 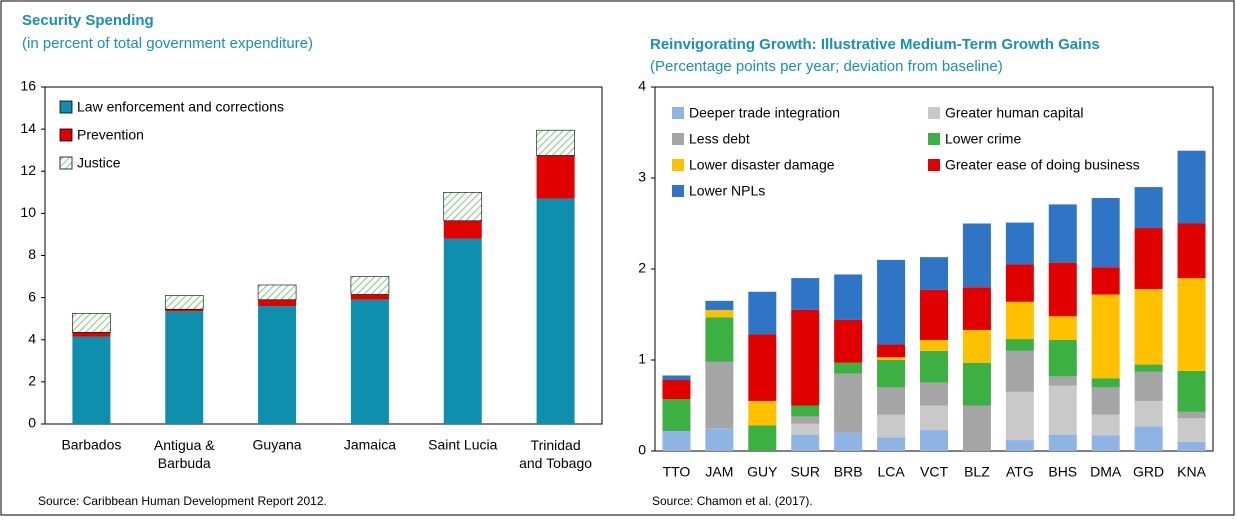 What do you see at coordinates (555, 454) in the screenshot?
I see `x-tick-label: Trinidad and Tobago` at bounding box center [555, 454].